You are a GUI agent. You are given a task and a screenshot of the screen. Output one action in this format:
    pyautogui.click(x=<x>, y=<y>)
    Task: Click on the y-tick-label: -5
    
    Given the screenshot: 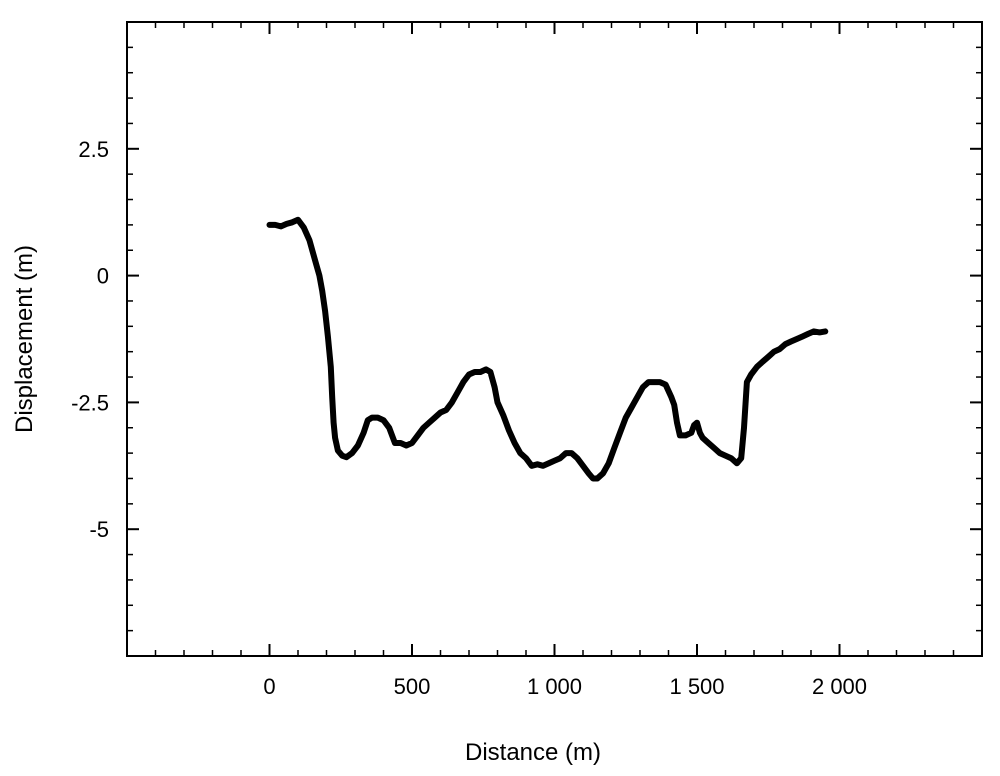 What is the action you would take?
    pyautogui.click(x=99, y=529)
    